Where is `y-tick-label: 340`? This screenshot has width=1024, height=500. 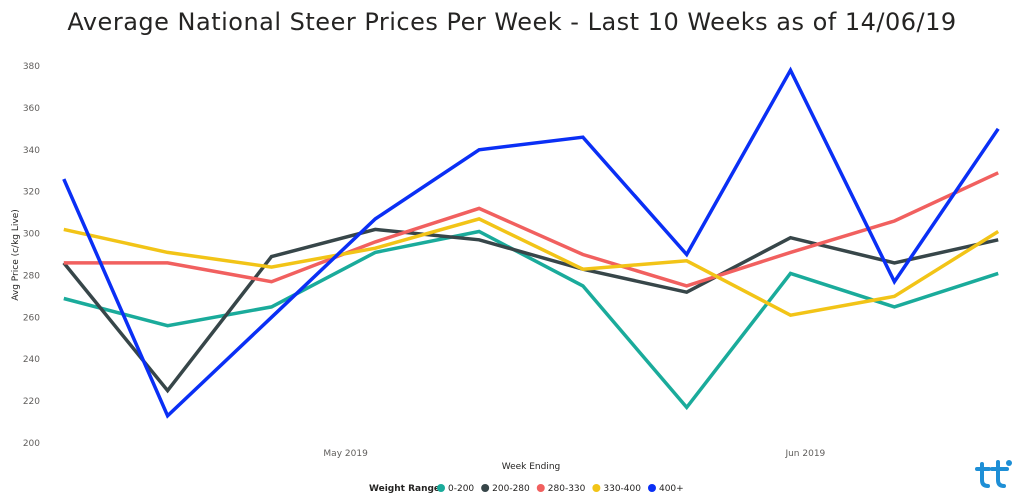
y-tick-label: 340 is located at coordinates (31, 151).